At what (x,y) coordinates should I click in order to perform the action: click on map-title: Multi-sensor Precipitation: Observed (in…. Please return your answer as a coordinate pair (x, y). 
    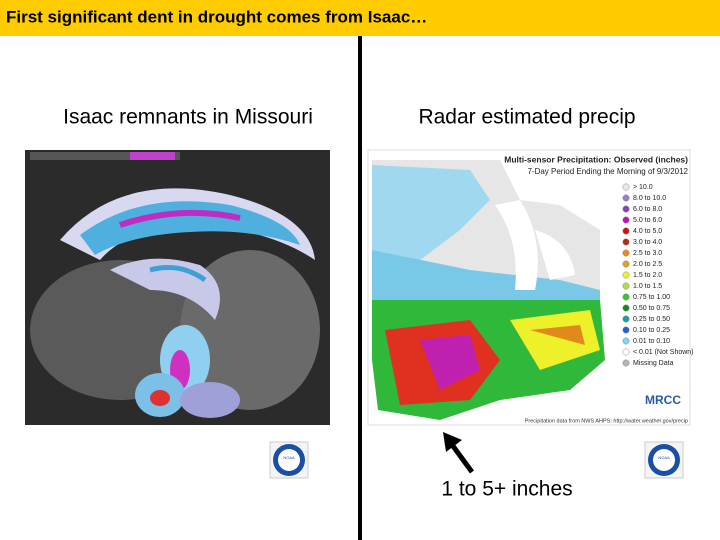
    Looking at the image, I should click on (596, 159).